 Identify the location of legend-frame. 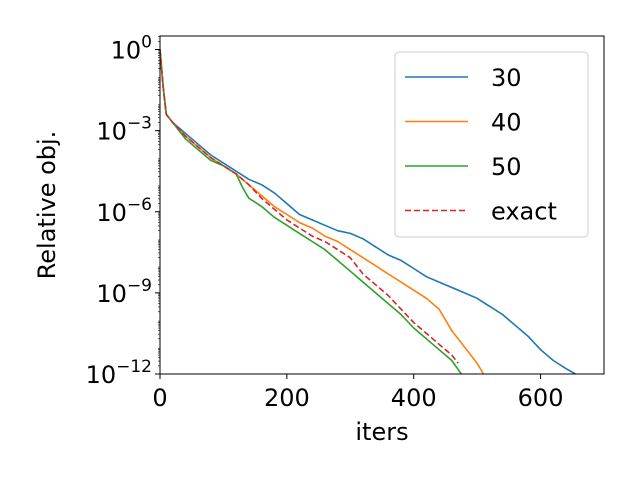
(491, 144).